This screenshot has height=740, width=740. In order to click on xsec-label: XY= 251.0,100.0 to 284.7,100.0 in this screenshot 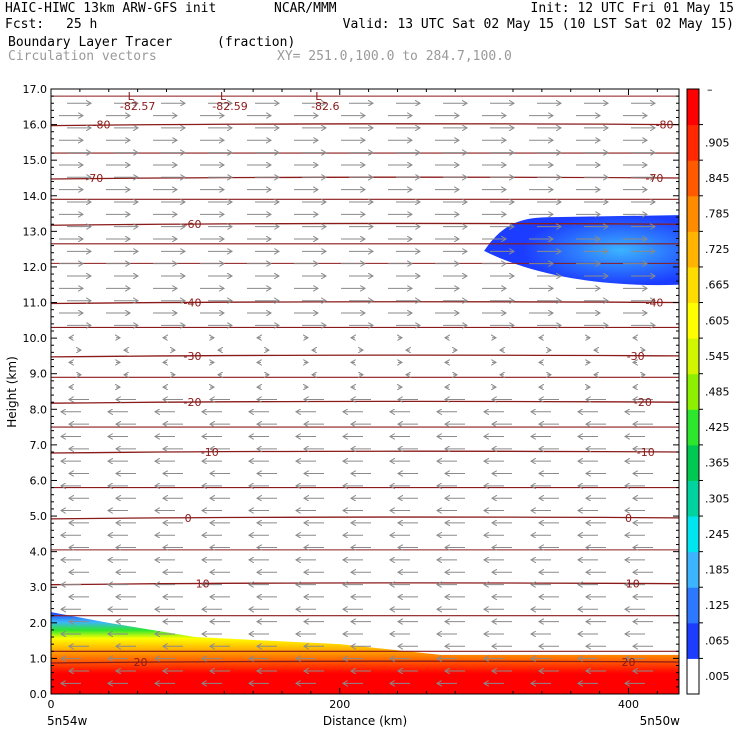, I will do `click(394, 56)`.